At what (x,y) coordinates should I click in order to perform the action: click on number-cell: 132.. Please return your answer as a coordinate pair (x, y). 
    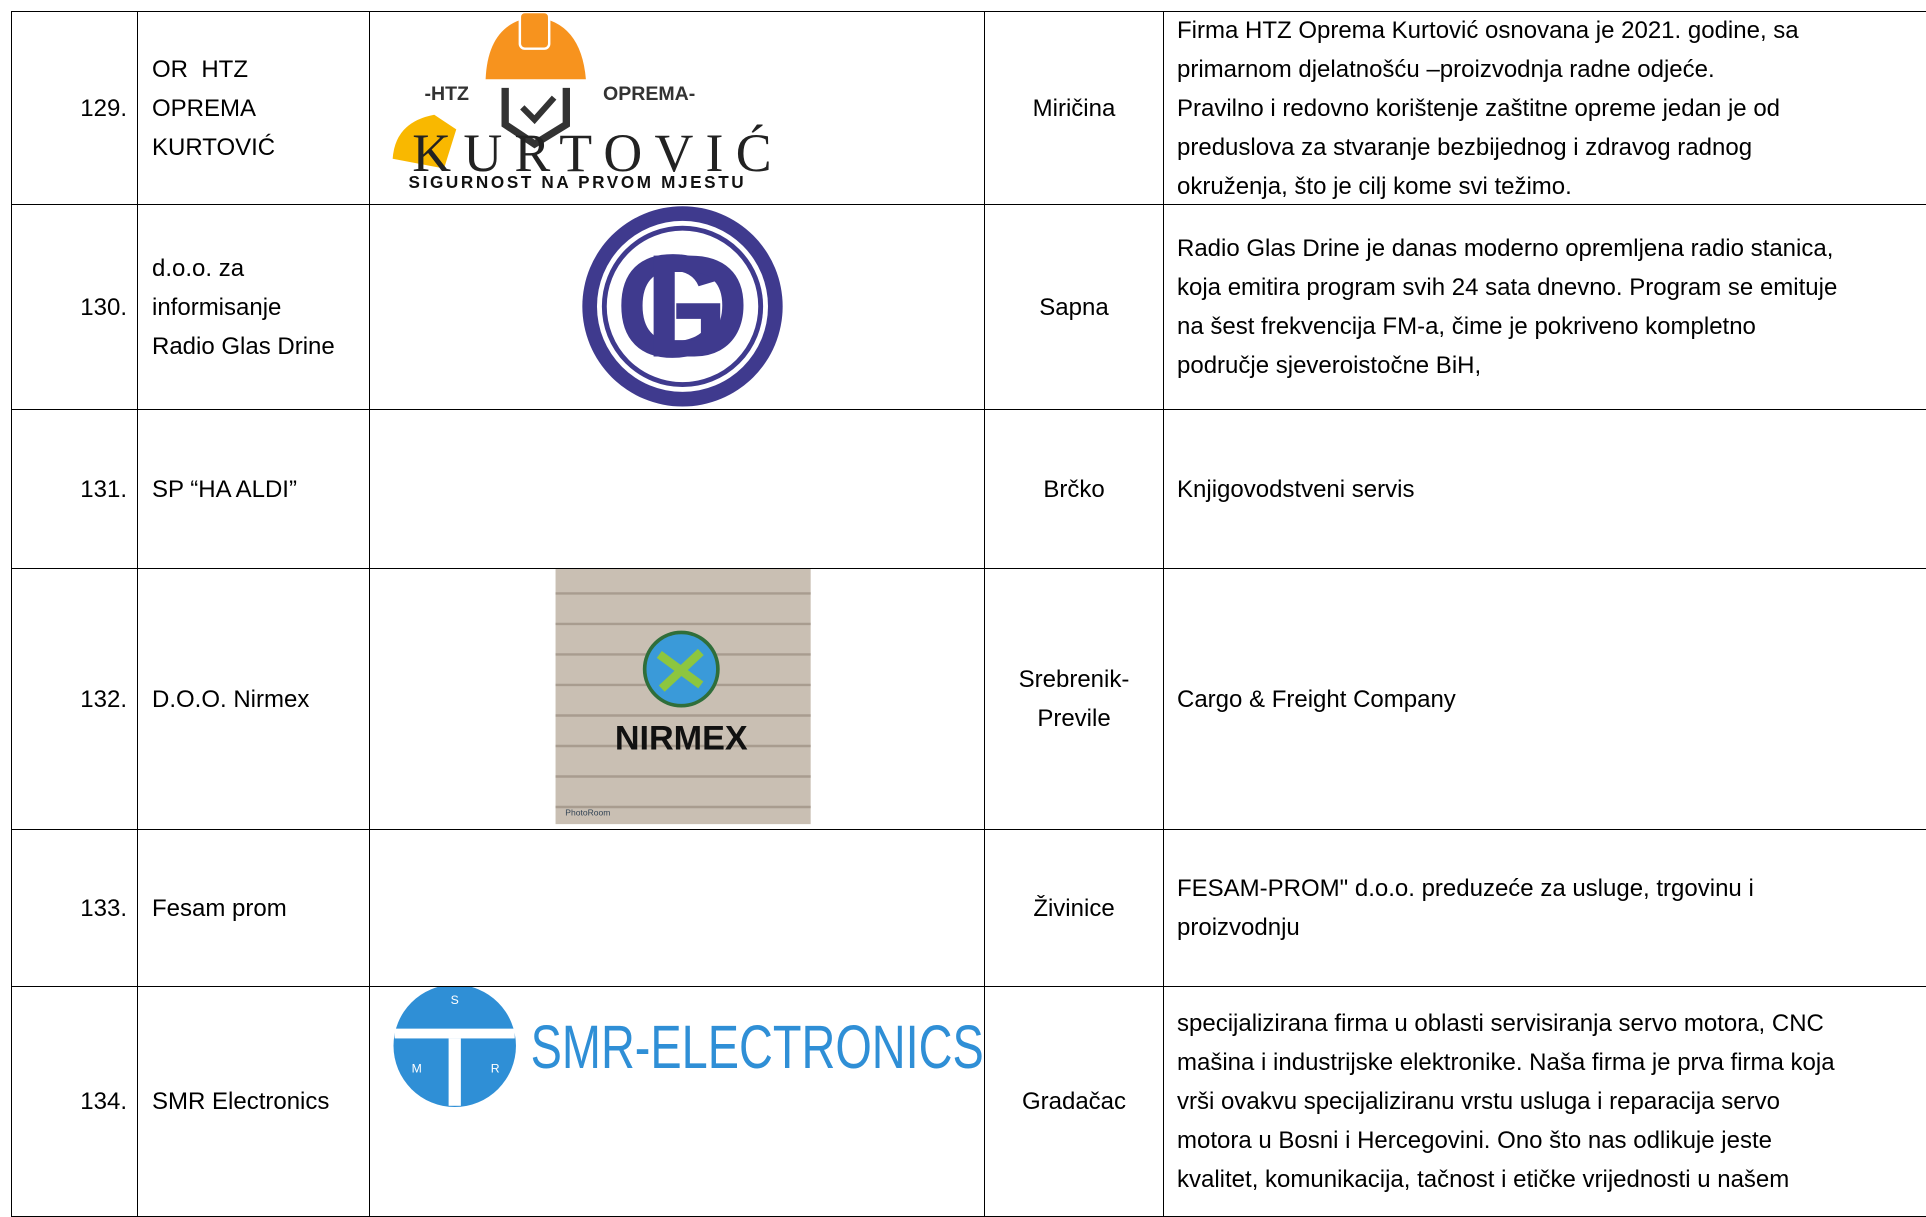
    Looking at the image, I should click on (74, 699).